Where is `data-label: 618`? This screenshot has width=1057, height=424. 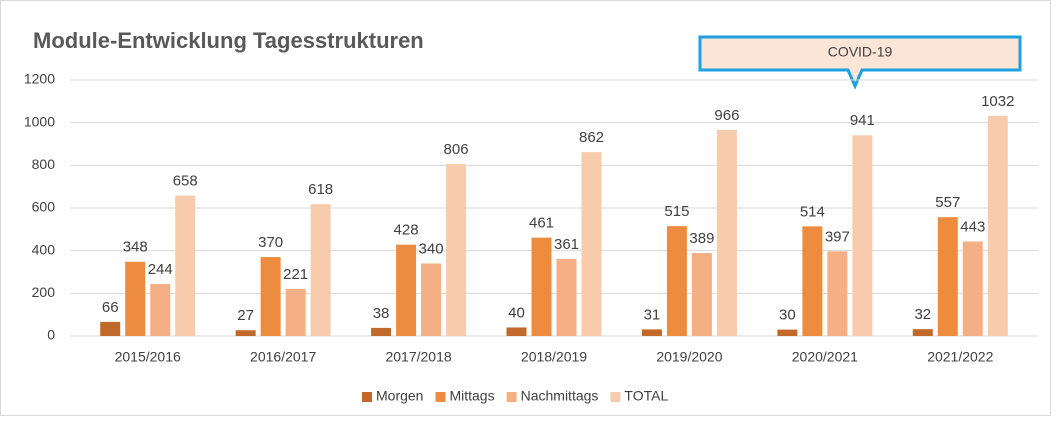
data-label: 618 is located at coordinates (320, 189).